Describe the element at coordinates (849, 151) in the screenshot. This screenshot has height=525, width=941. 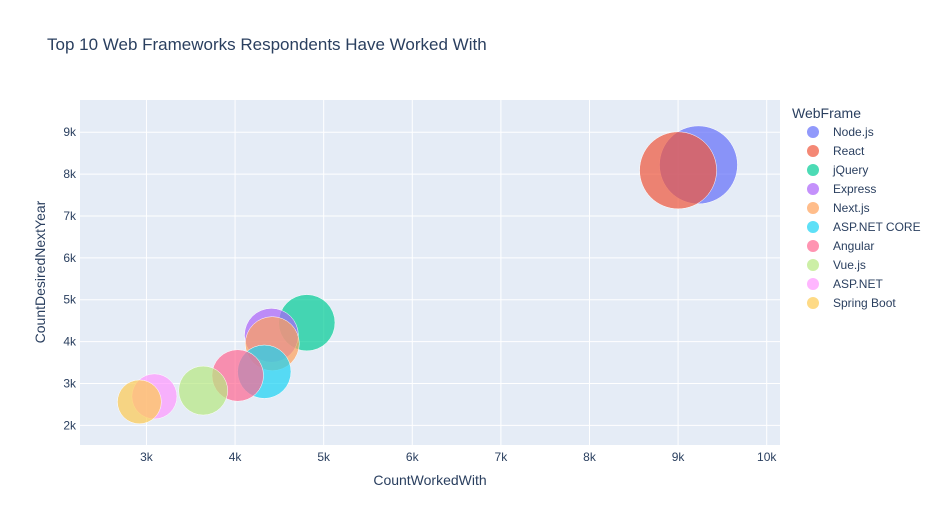
I see `legend-label: React` at that location.